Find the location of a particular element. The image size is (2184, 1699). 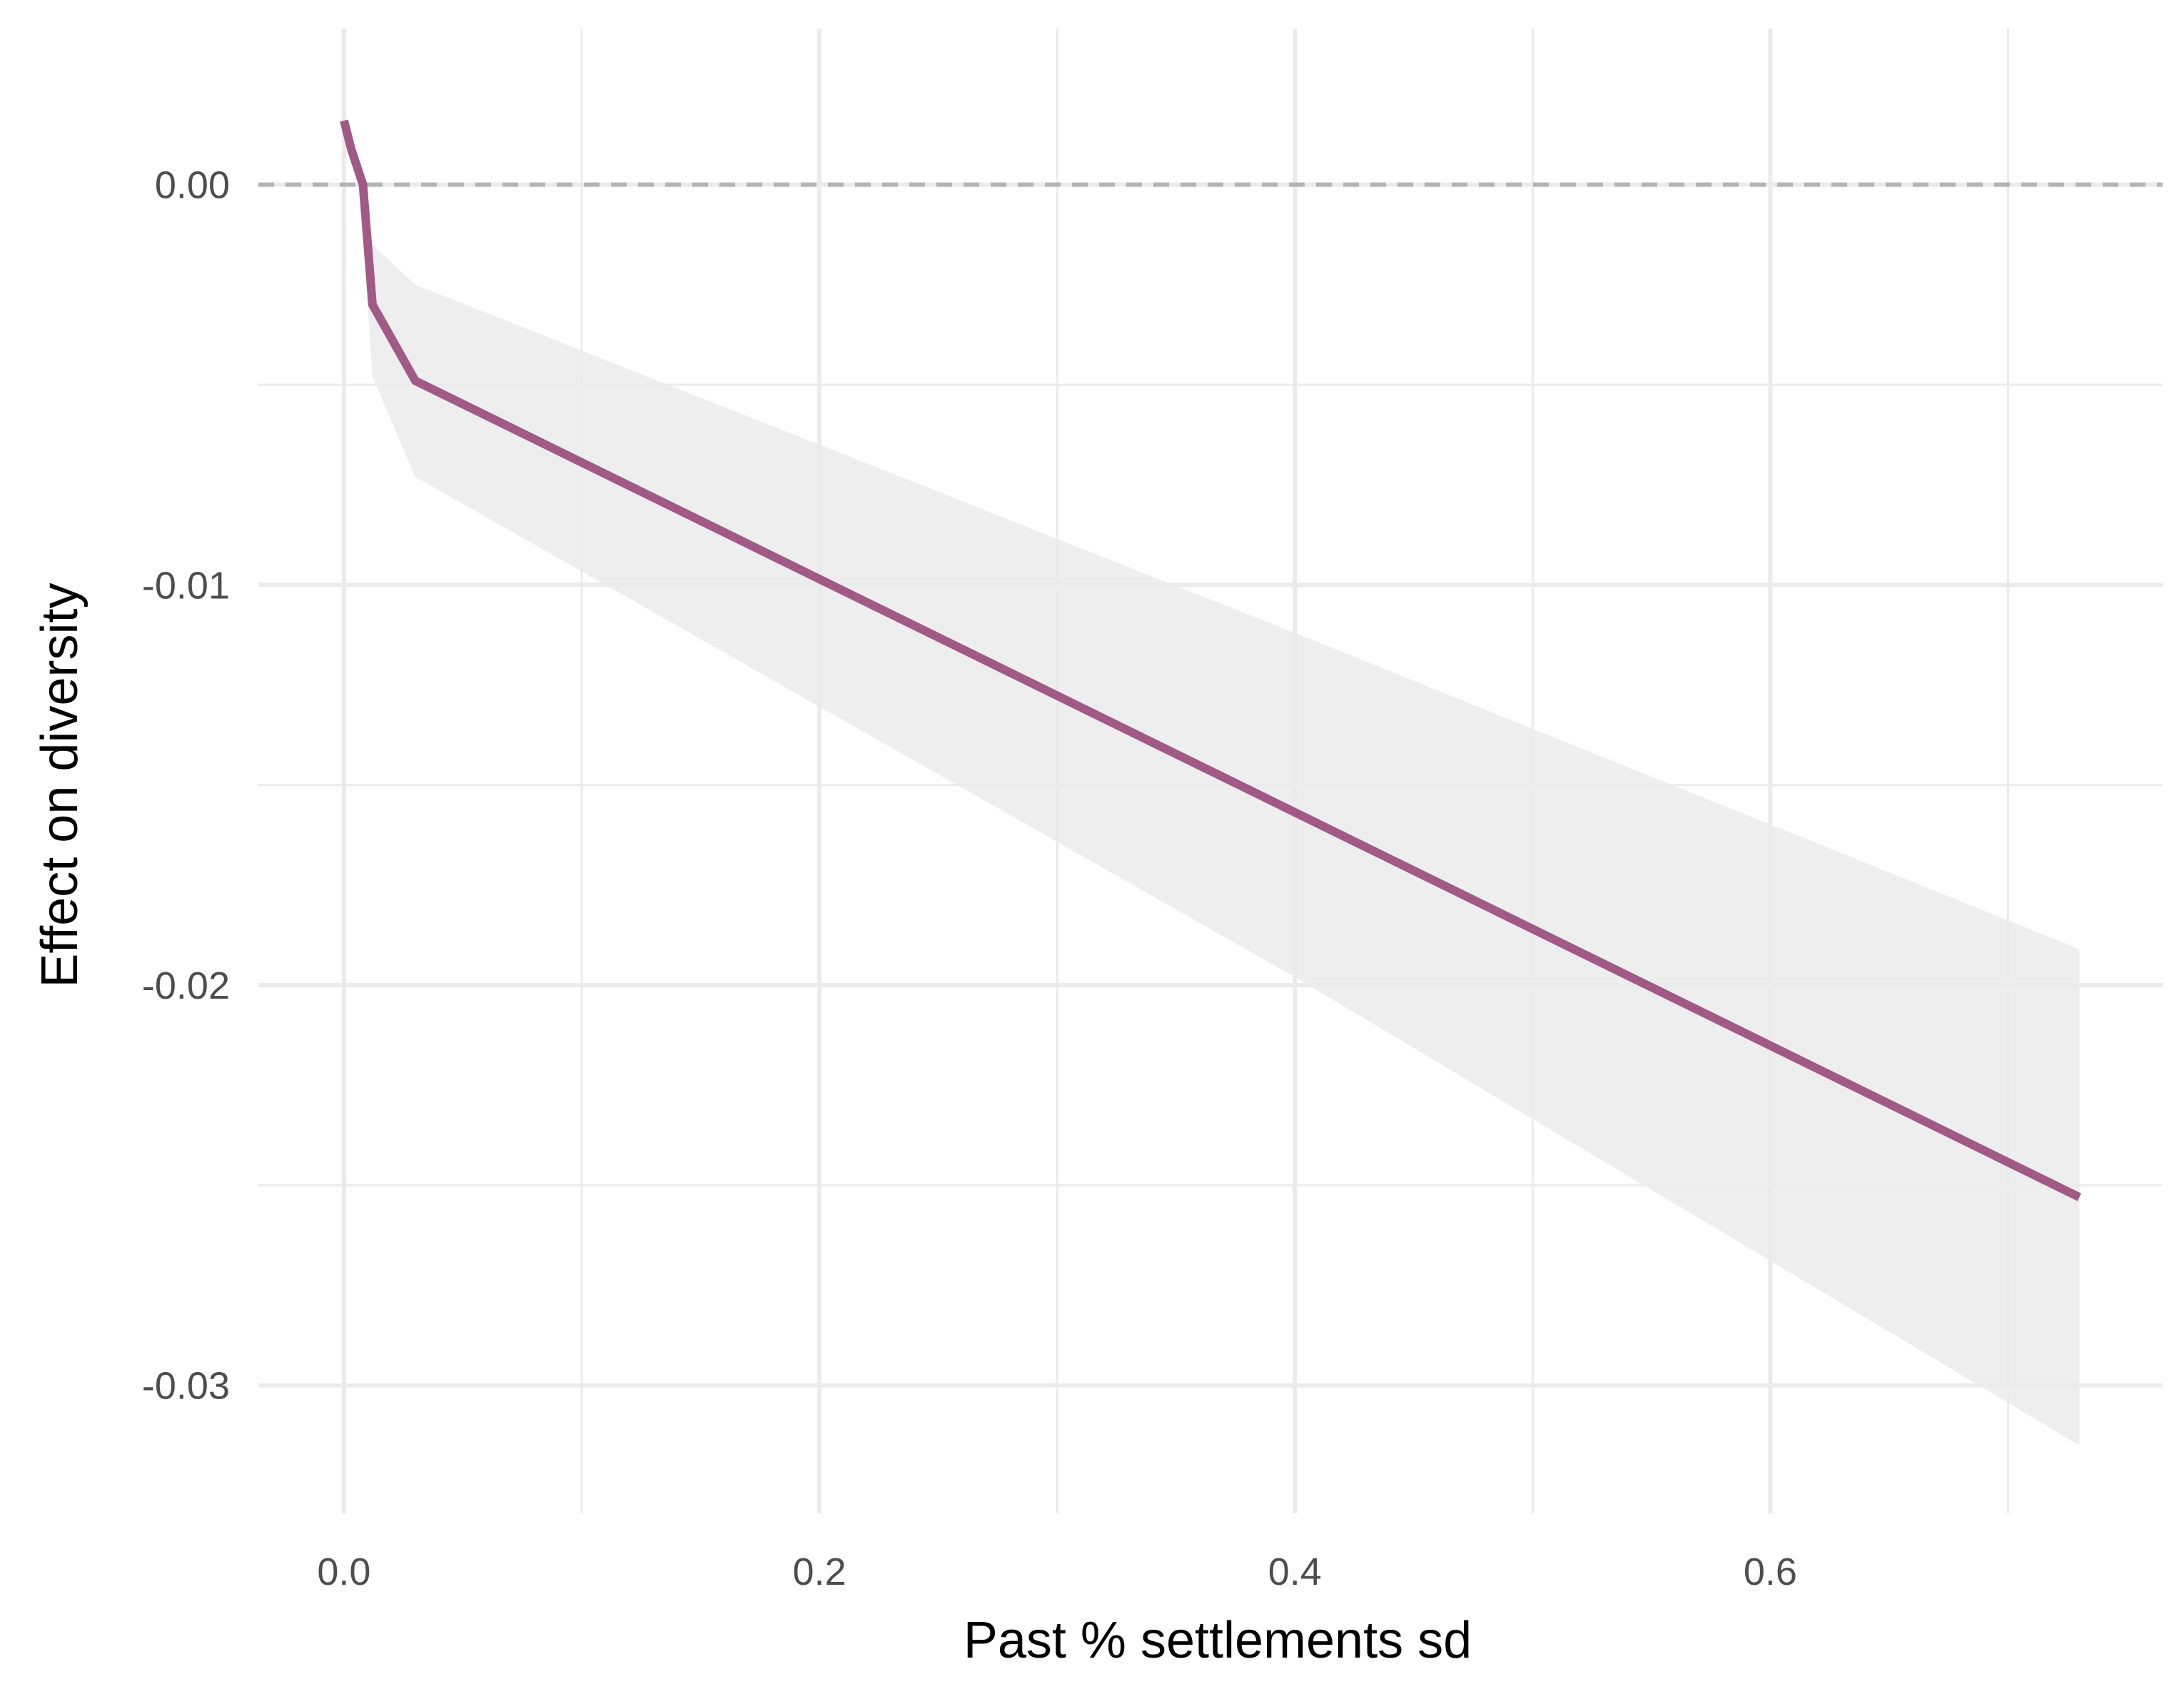

y-tick-label: 0.00 is located at coordinates (192, 186).